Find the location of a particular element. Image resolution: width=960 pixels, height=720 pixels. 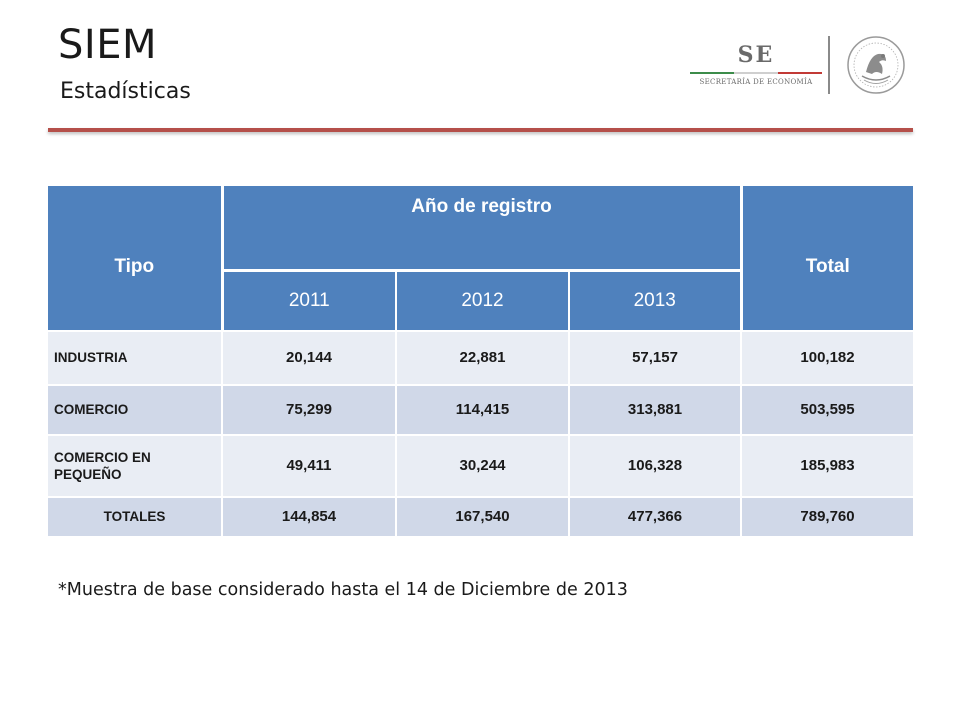

table-cell-total: 789,760 is located at coordinates (827, 515).